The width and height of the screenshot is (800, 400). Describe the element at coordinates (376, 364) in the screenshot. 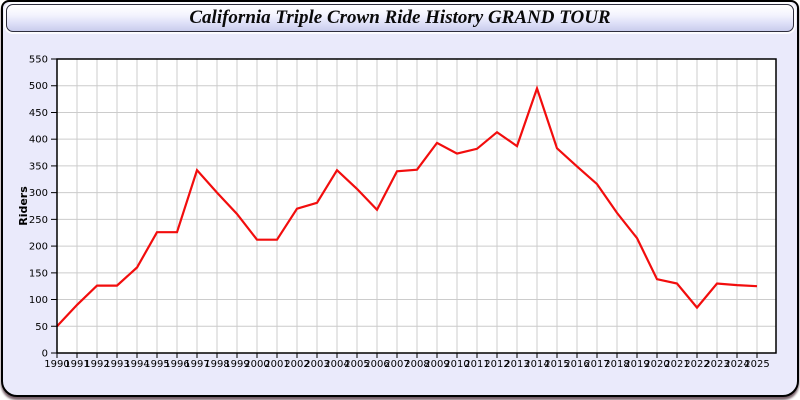

I see `svg-text: 2006` at that location.